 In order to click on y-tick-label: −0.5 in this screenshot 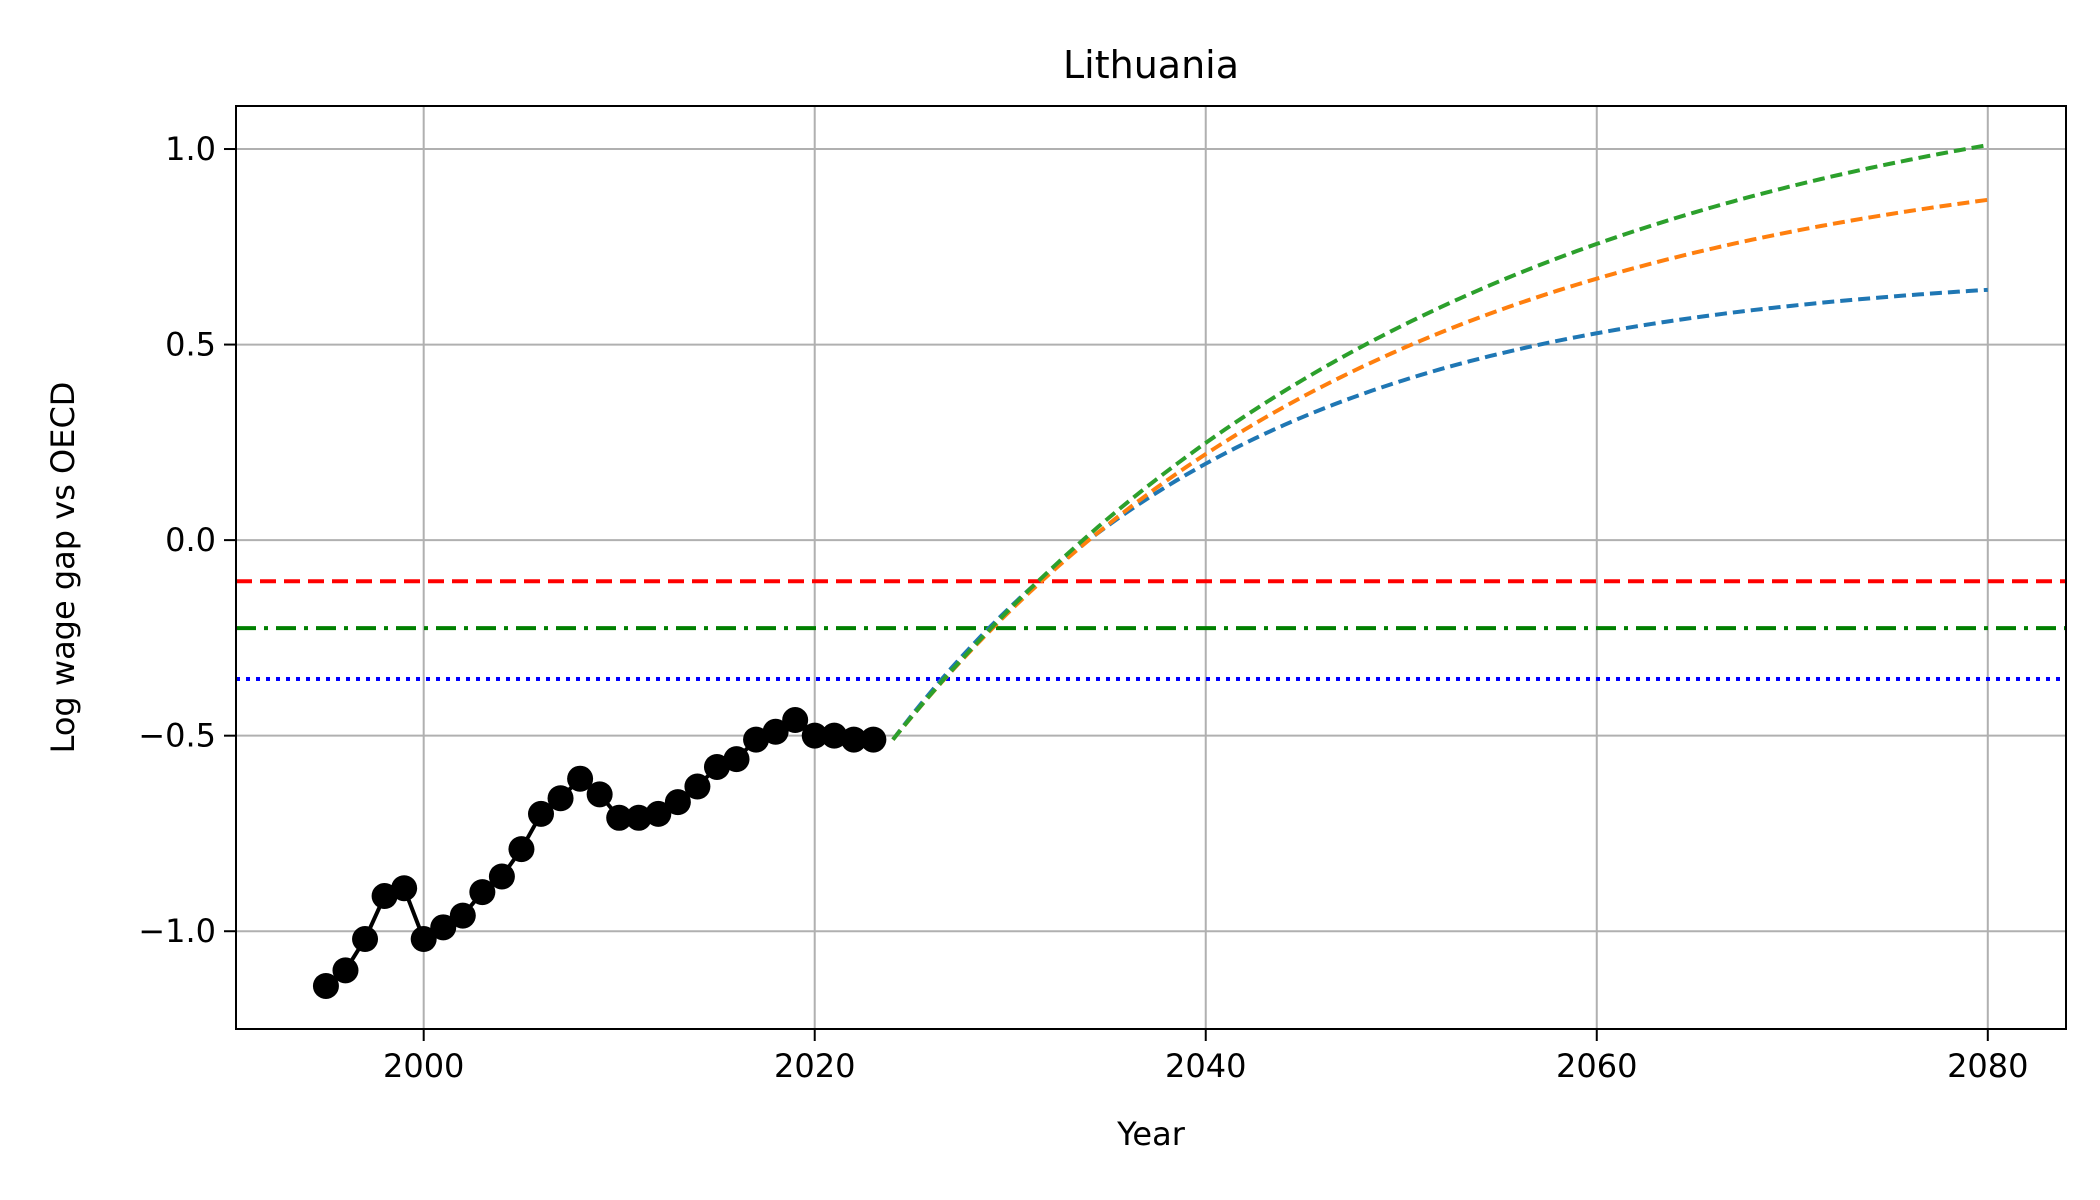, I will do `click(177, 736)`.